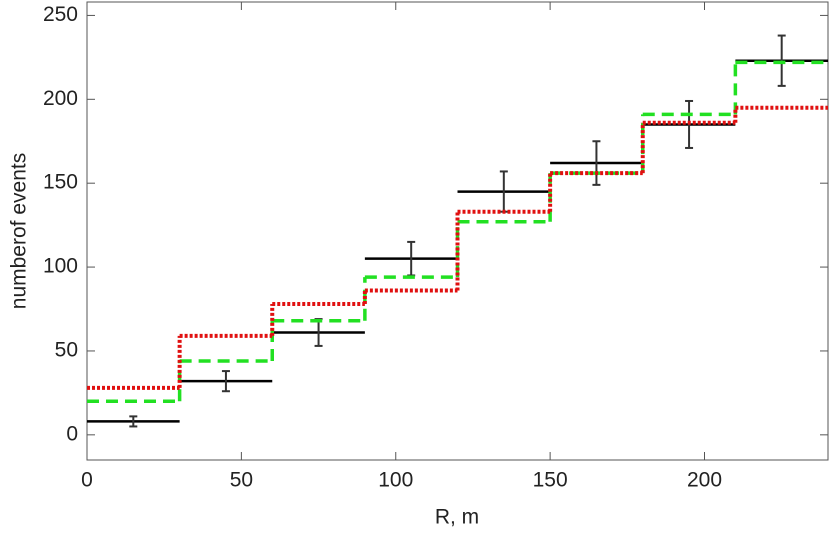  Describe the element at coordinates (457, 517) in the screenshot. I see `x-axis-label: R, m` at that location.